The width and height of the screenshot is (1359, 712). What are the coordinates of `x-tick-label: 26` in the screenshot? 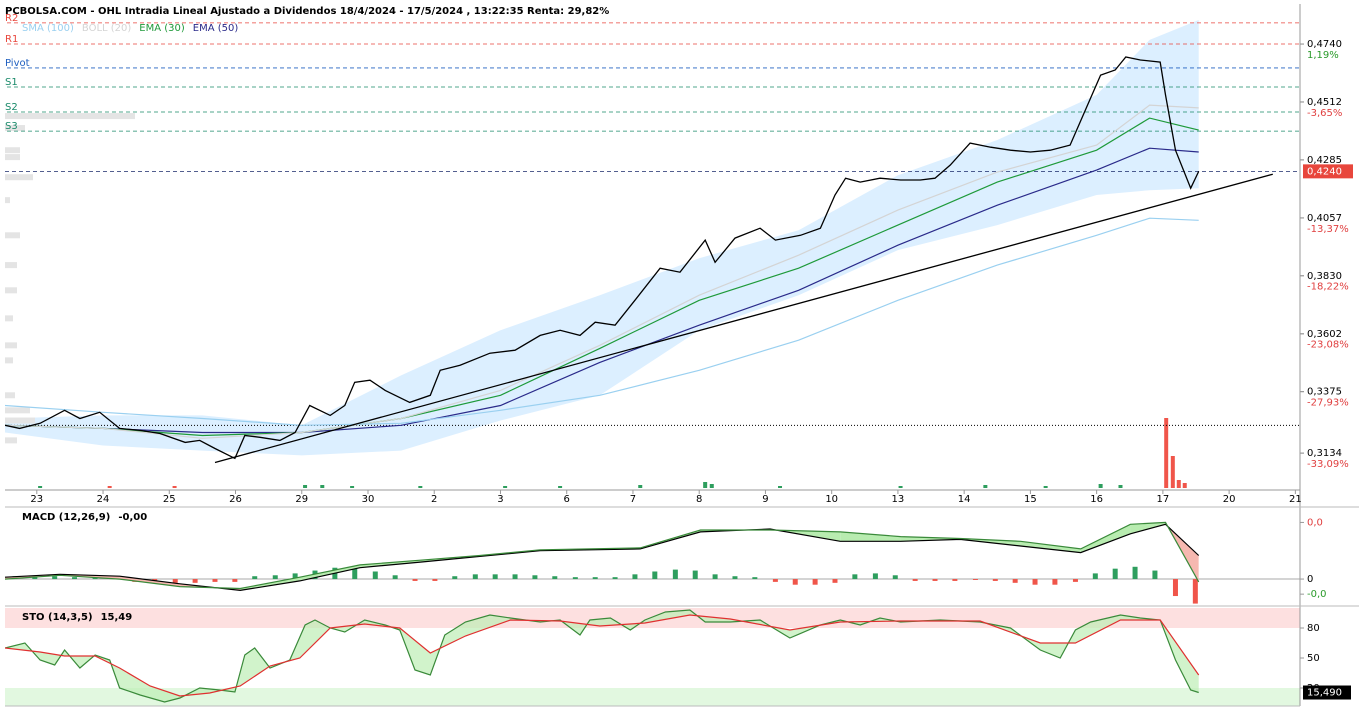 It's located at (235, 499).